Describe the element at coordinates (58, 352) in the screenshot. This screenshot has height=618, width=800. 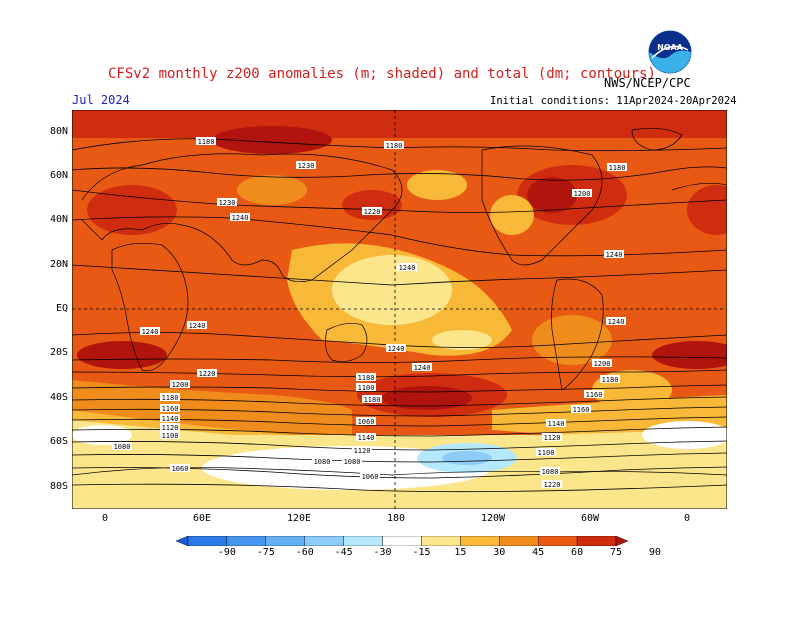
I see `lat-label: 20S` at that location.